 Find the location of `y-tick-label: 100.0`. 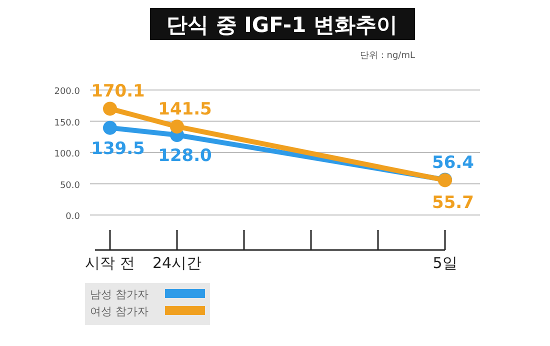

y-tick-label: 100.0 is located at coordinates (67, 155).